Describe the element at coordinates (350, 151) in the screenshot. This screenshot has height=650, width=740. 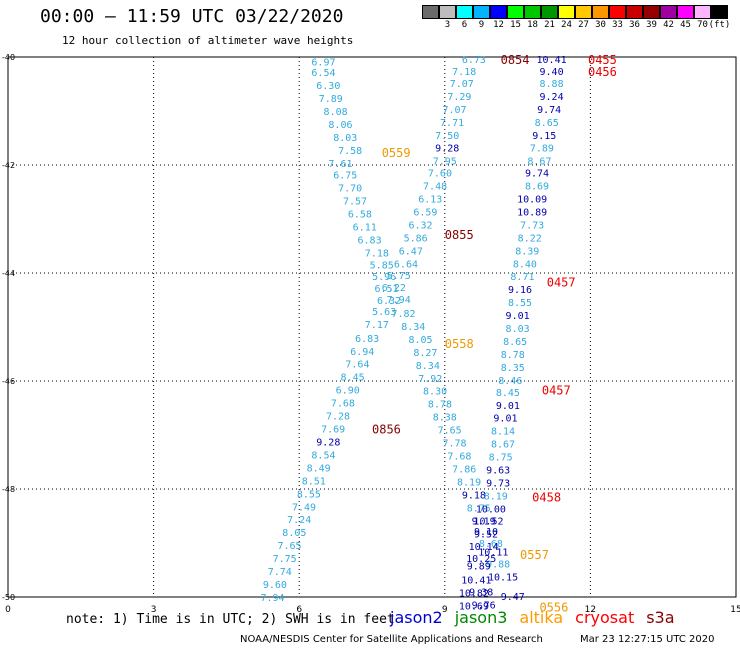
I see `wave-height-label: 7.58` at that location.